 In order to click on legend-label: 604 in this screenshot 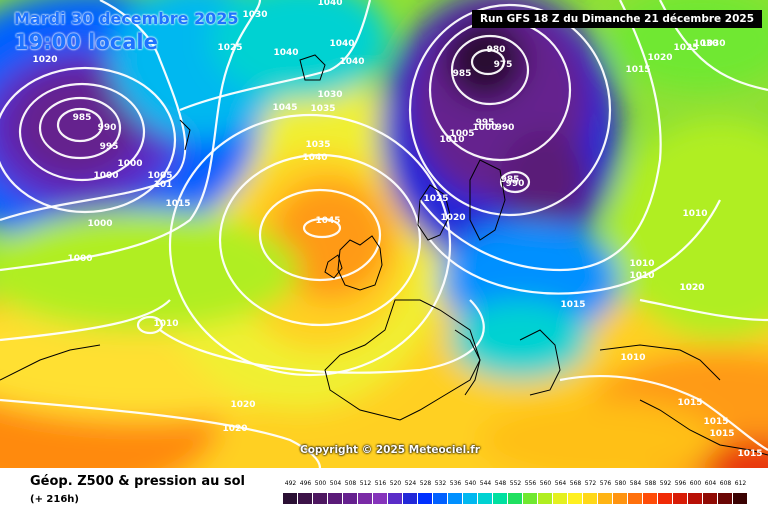, I will do `click(710, 483)`.